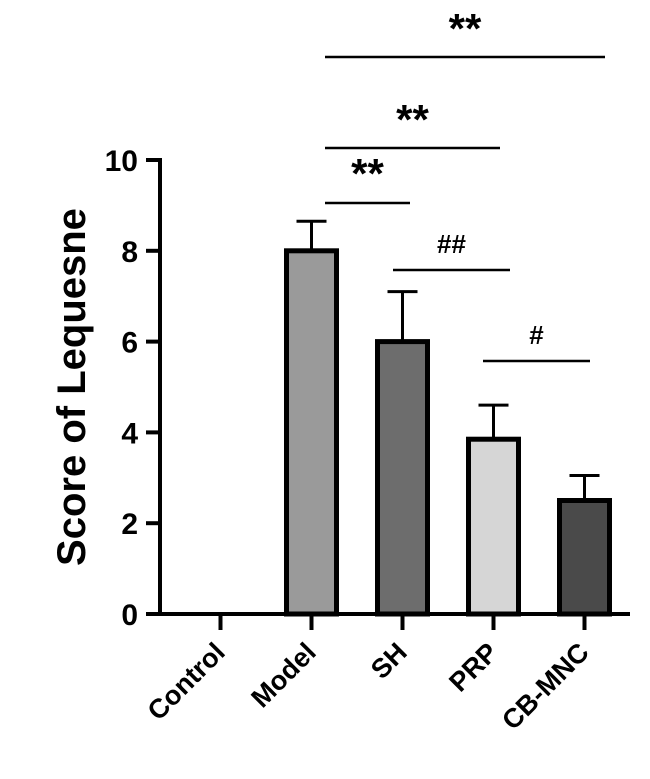 The width and height of the screenshot is (650, 779). What do you see at coordinates (186, 681) in the screenshot?
I see `x-tick-label: Control` at bounding box center [186, 681].